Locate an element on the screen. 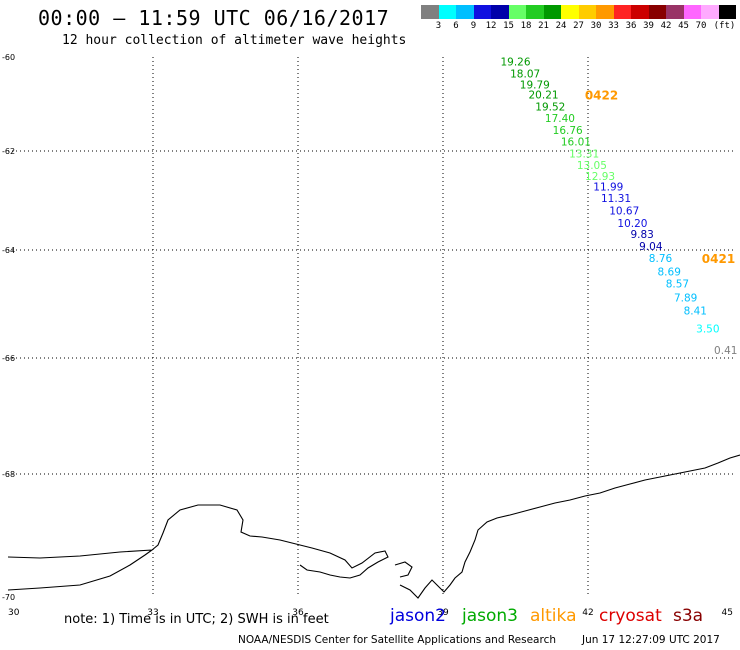  wave-height-color-scale is located at coordinates (578, 12).